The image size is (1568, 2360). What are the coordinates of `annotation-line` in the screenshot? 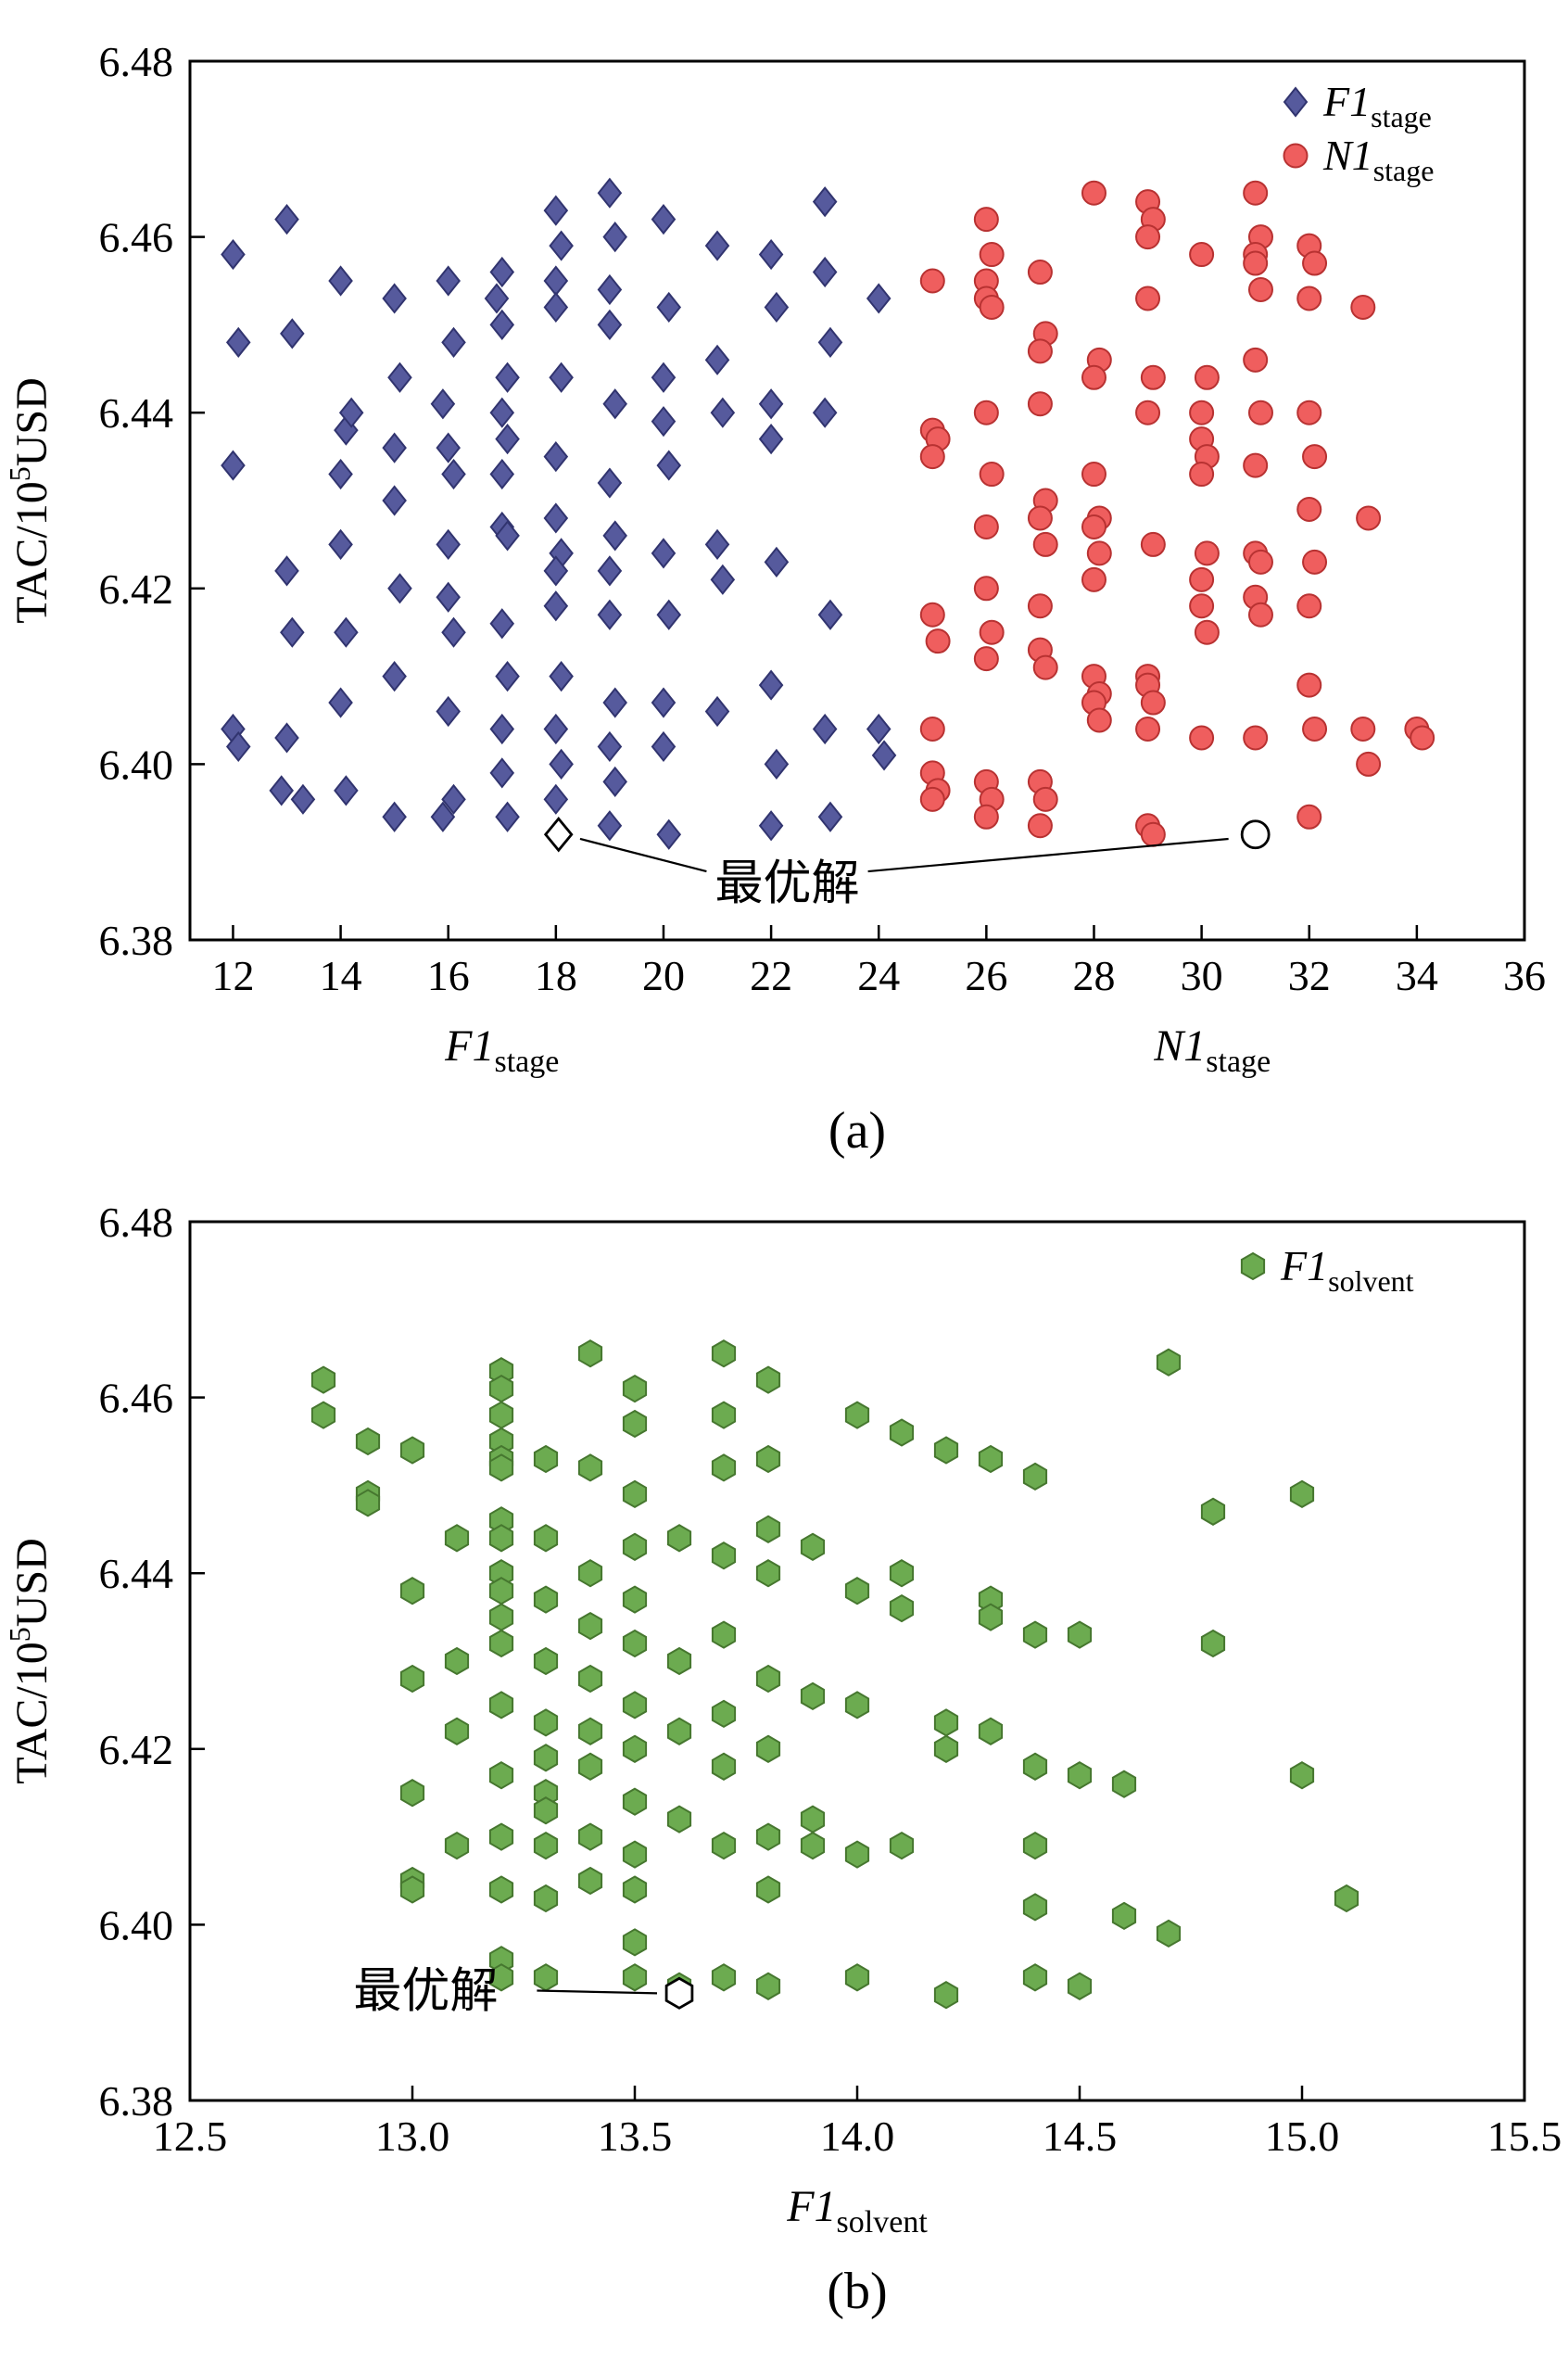 It's located at (597, 1991).